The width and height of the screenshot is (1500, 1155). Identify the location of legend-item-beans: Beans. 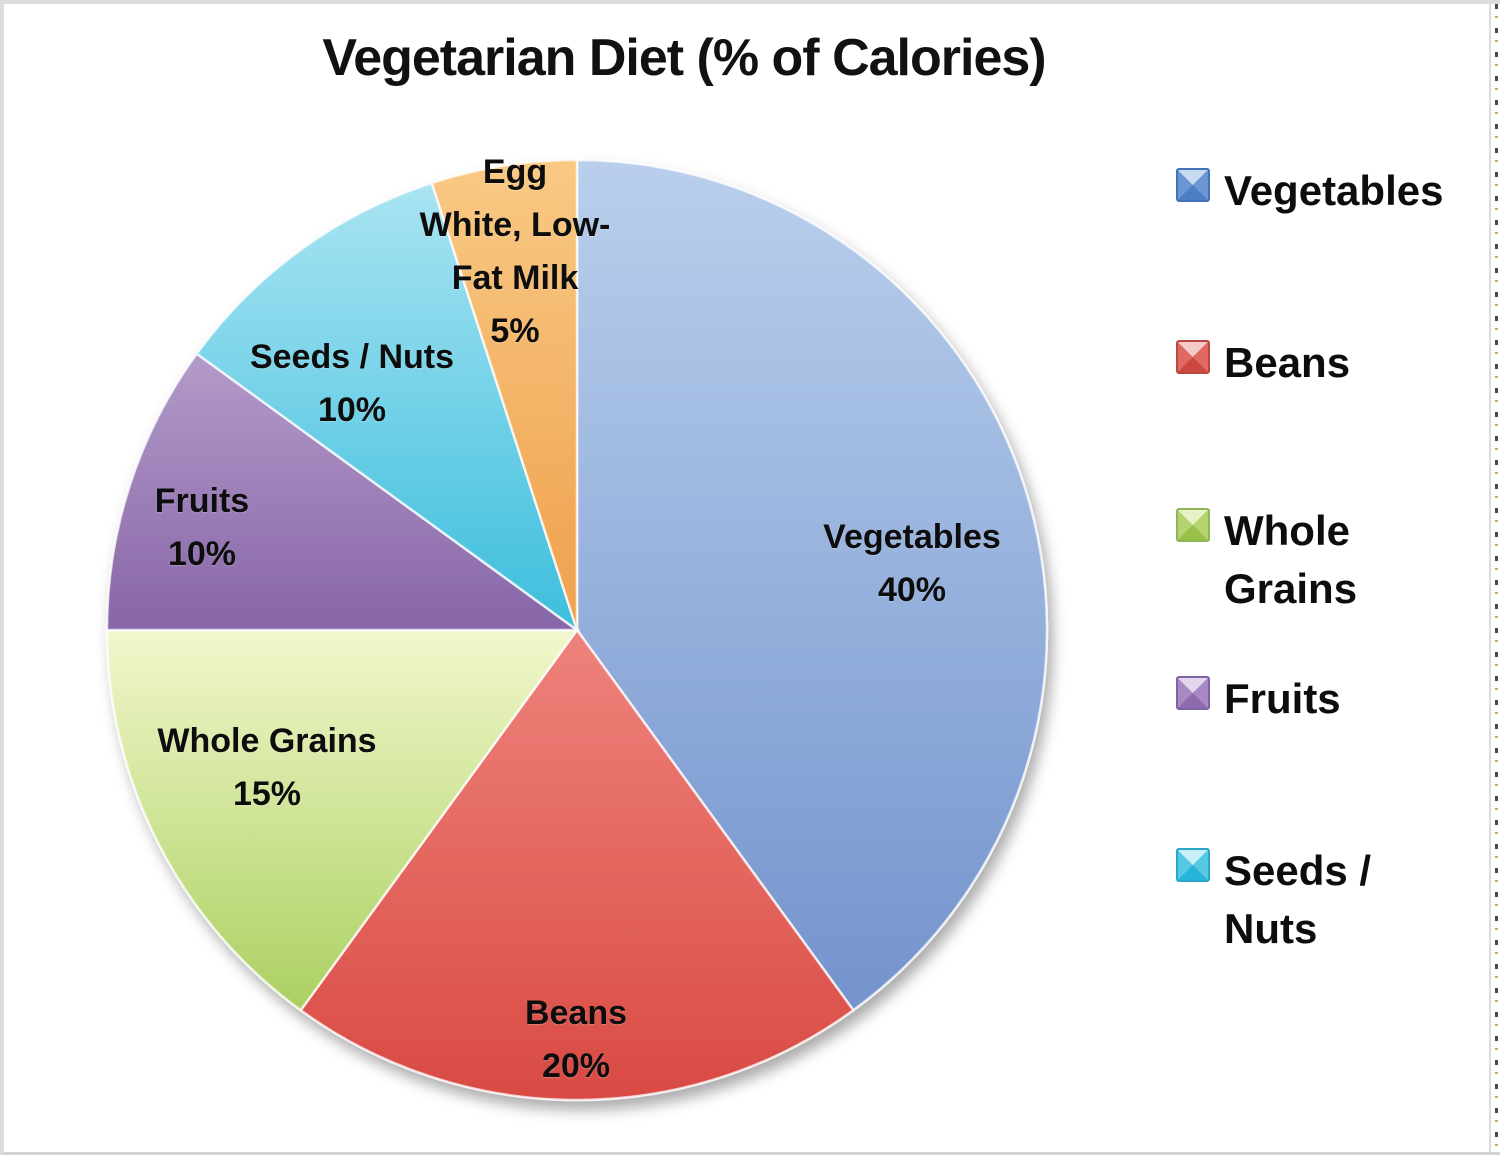
(1263, 363).